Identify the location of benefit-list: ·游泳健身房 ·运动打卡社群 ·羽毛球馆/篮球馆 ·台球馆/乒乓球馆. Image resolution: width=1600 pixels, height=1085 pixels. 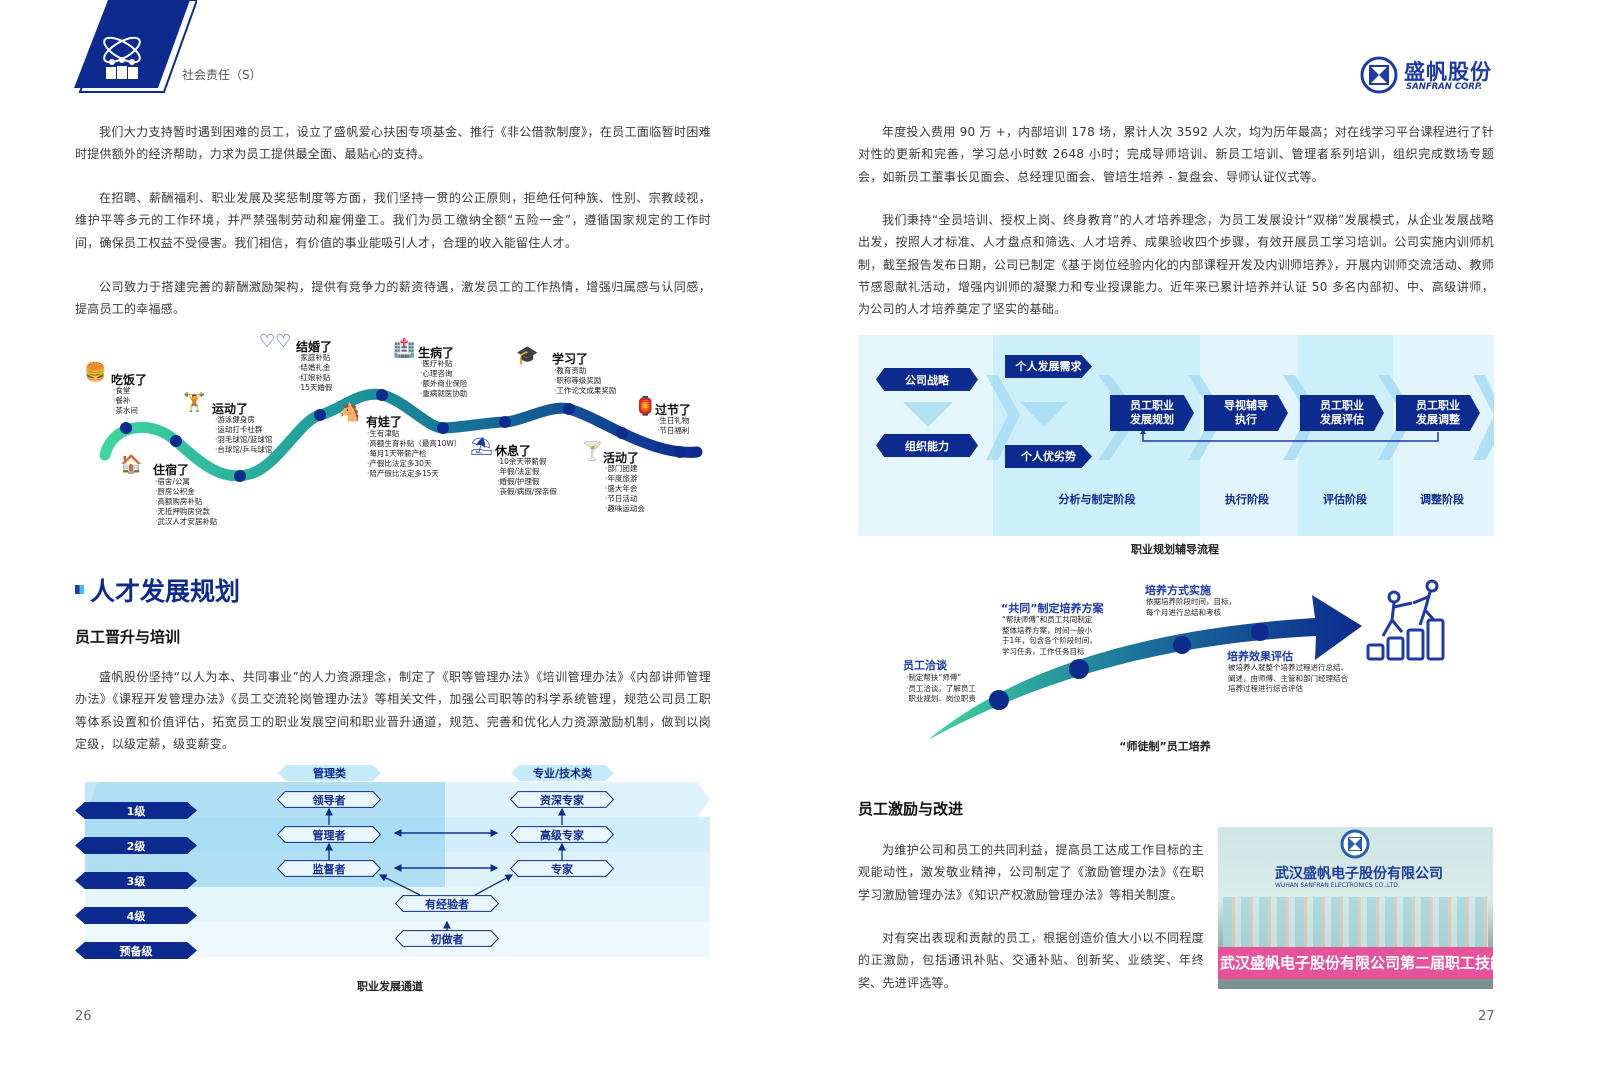
(244, 434).